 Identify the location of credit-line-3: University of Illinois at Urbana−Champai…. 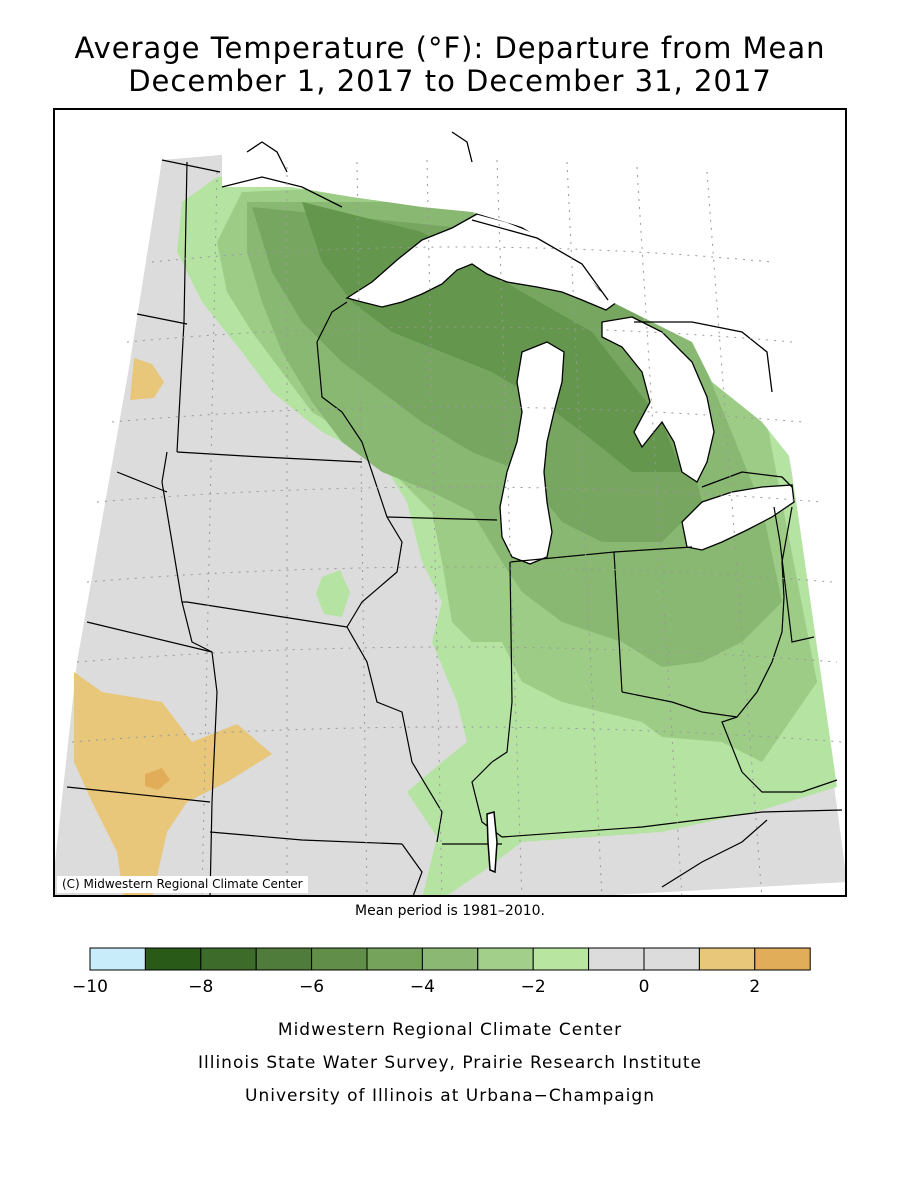
(450, 1096).